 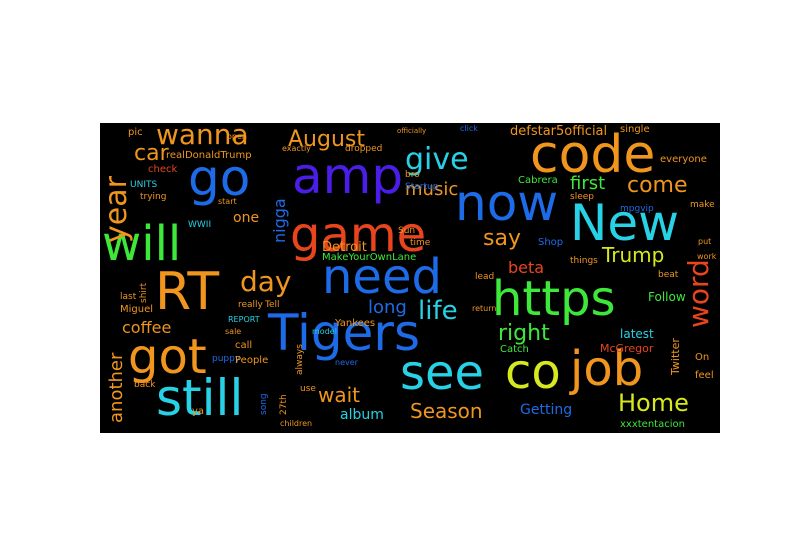 What do you see at coordinates (652, 424) in the screenshot?
I see `word-xxxtentacion: xxxtentacion` at bounding box center [652, 424].